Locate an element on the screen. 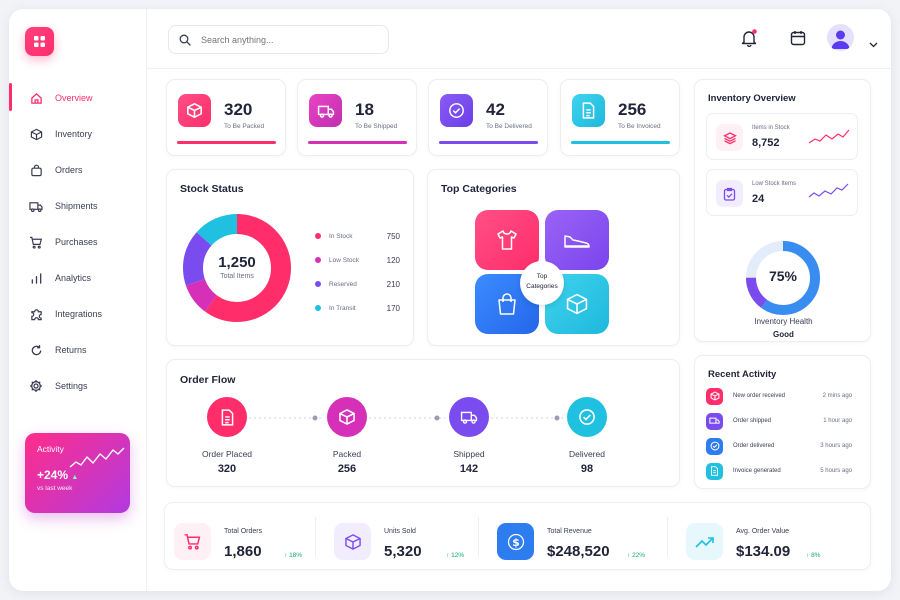  sidebar-item-label: Shipments is located at coordinates (76, 206).